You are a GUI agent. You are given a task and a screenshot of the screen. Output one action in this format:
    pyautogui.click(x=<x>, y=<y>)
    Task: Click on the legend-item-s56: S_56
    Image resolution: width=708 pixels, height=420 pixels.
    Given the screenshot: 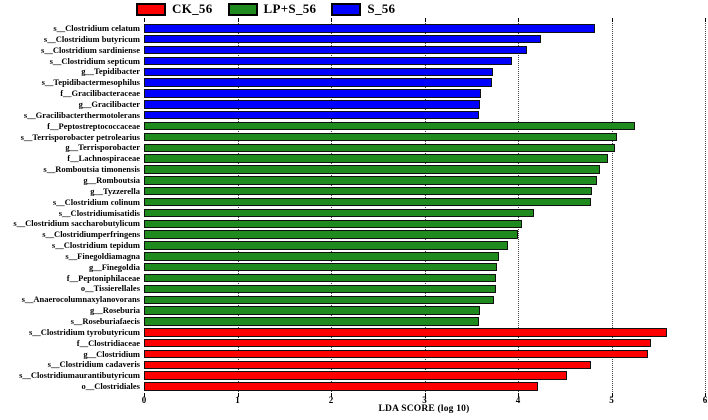 What is the action you would take?
    pyautogui.click(x=363, y=9)
    